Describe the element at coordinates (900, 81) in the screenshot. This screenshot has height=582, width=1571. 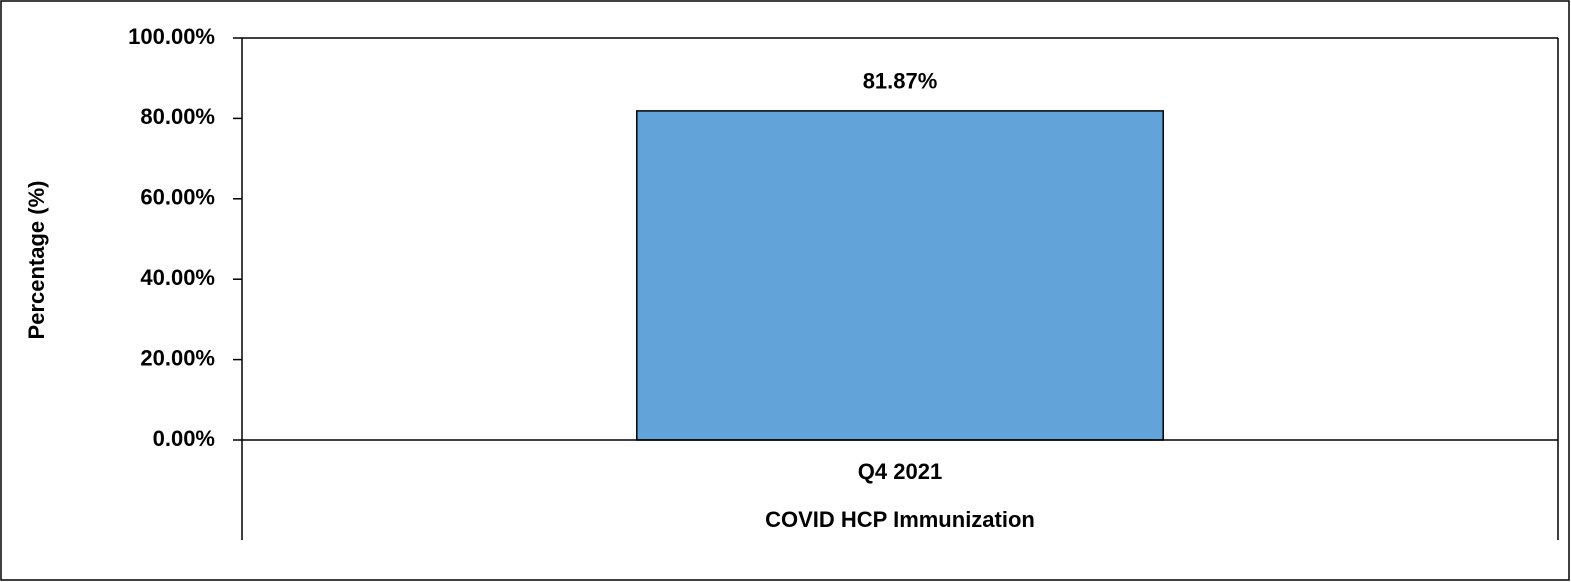
I see `data-label: 81.87%` at that location.